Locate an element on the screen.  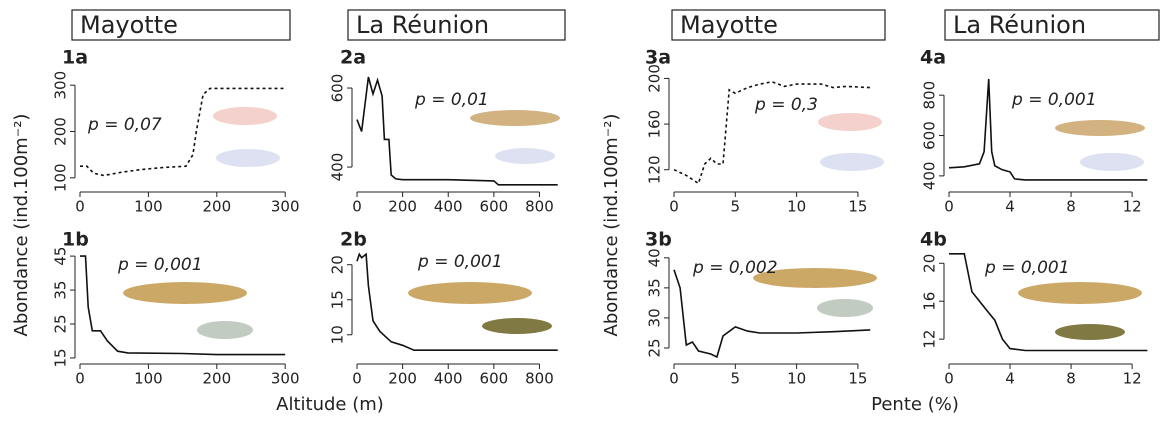
panel-label: 3a is located at coordinates (658, 58).